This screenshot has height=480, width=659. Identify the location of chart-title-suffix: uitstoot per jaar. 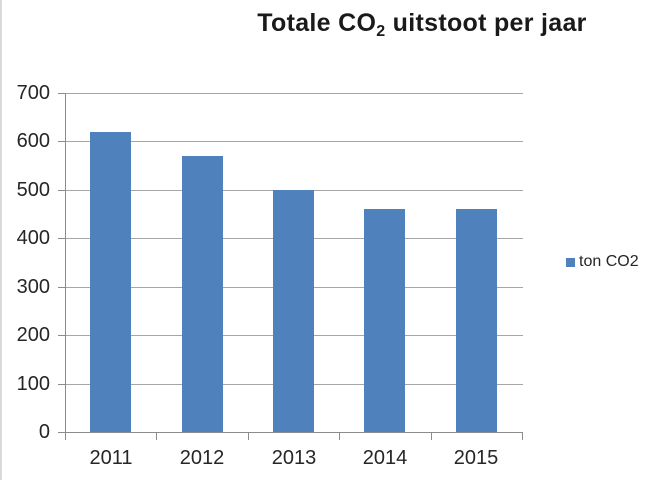
(486, 23).